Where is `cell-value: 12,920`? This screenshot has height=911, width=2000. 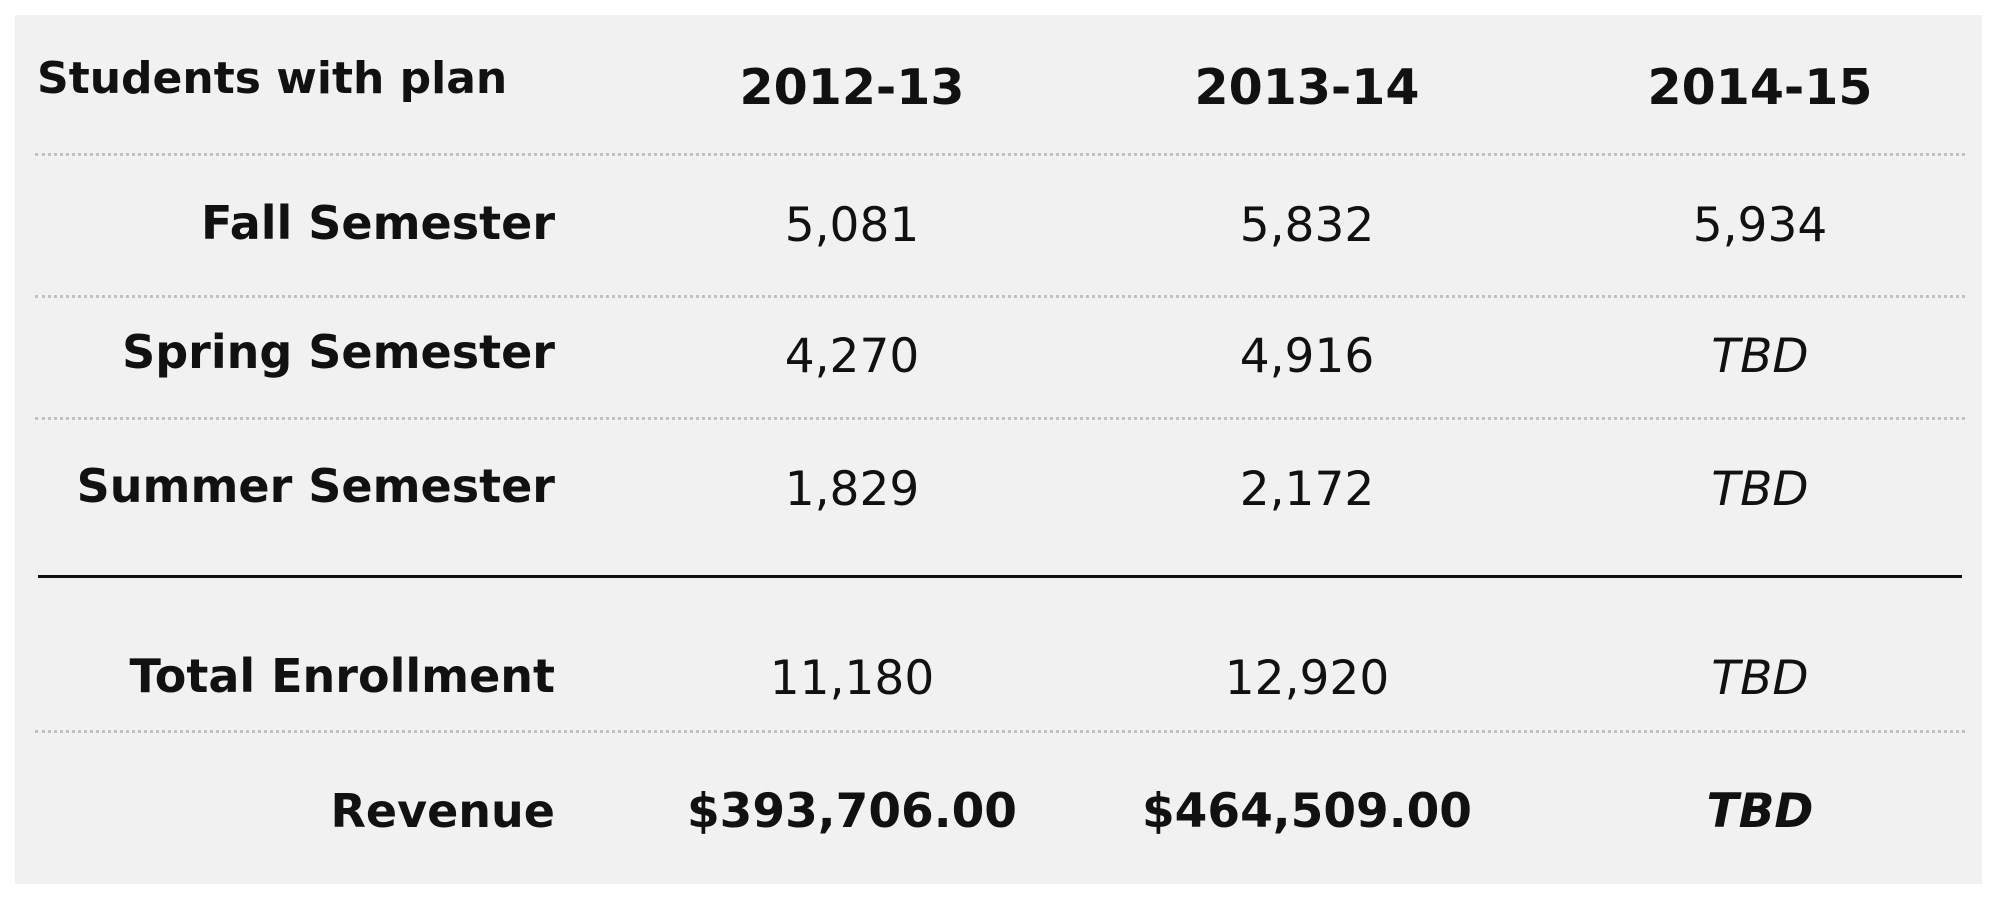 cell-value: 12,920 is located at coordinates (1307, 678).